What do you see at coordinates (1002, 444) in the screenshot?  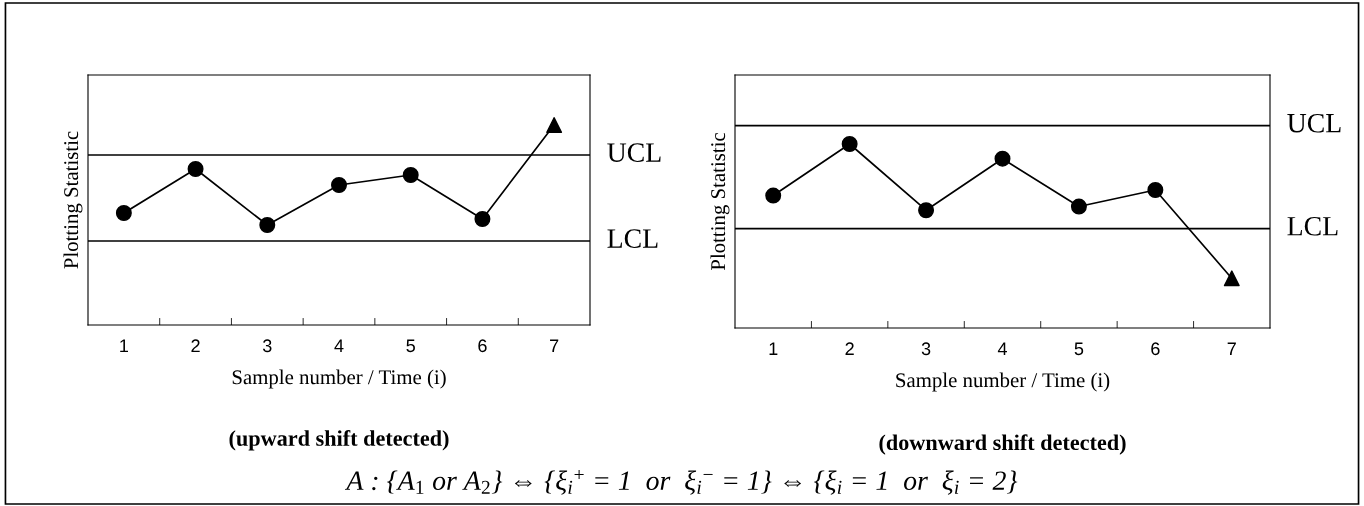 I see `text: (downward shift detected)` at bounding box center [1002, 444].